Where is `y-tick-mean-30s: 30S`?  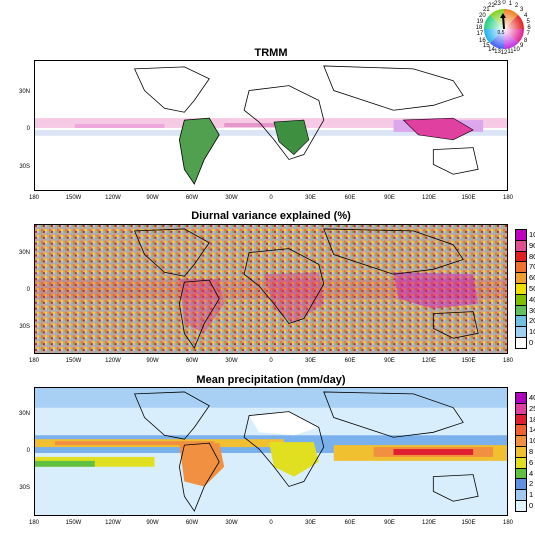 y-tick-mean-30s: 30S is located at coordinates (24, 488).